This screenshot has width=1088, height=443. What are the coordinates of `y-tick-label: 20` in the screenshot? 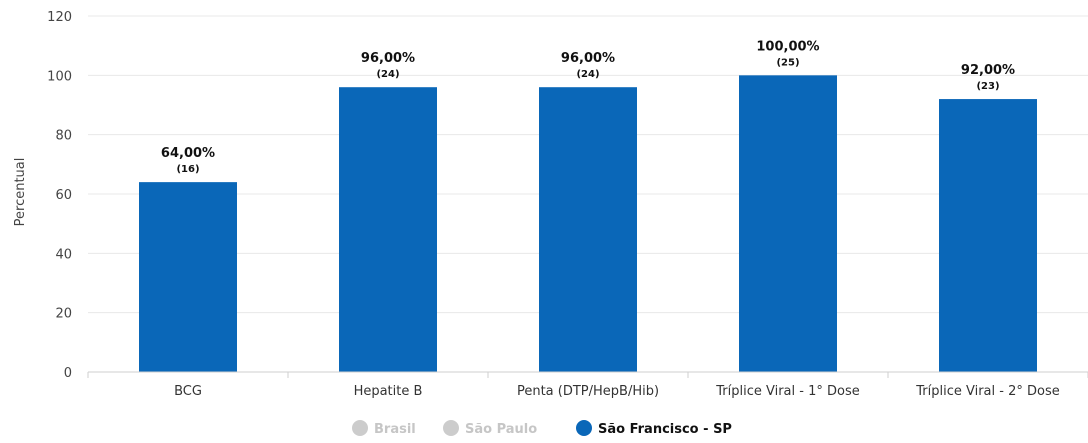 It's located at (63, 314).